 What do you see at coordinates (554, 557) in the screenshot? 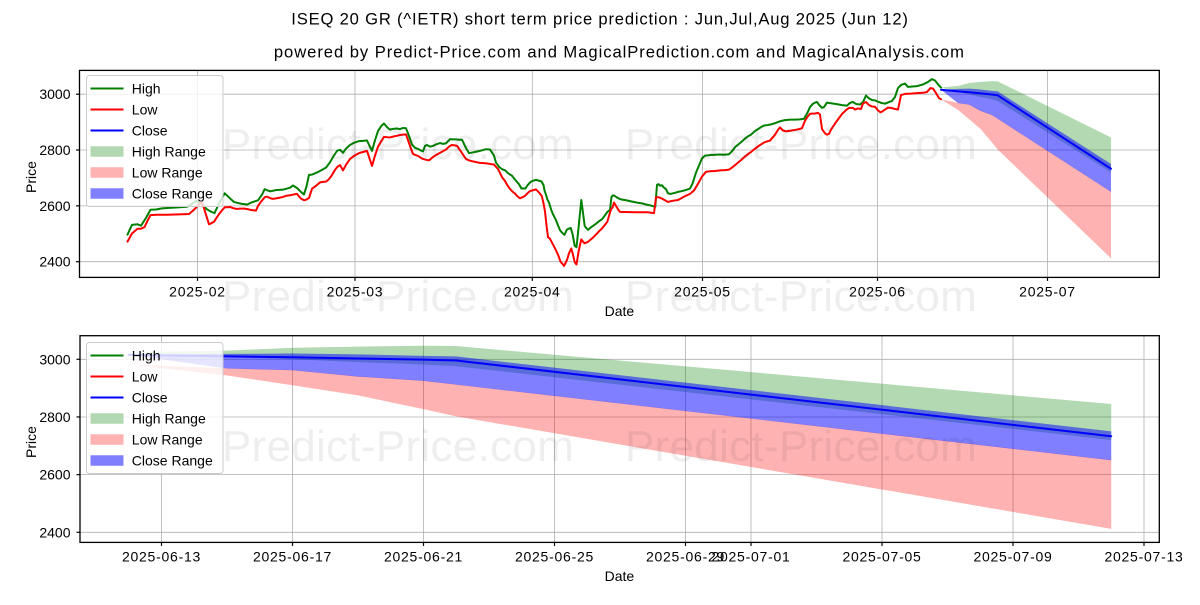
I see `svg-text: 2025-06-25` at bounding box center [554, 557].